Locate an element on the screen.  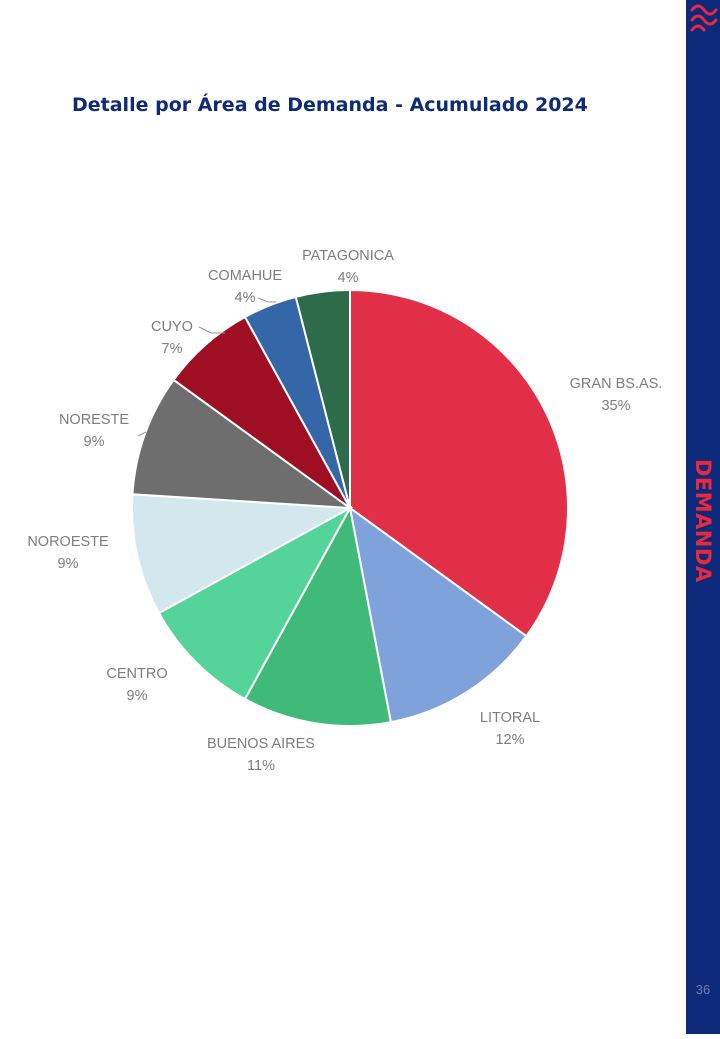
slice-label: CENTRO is located at coordinates (136, 674).